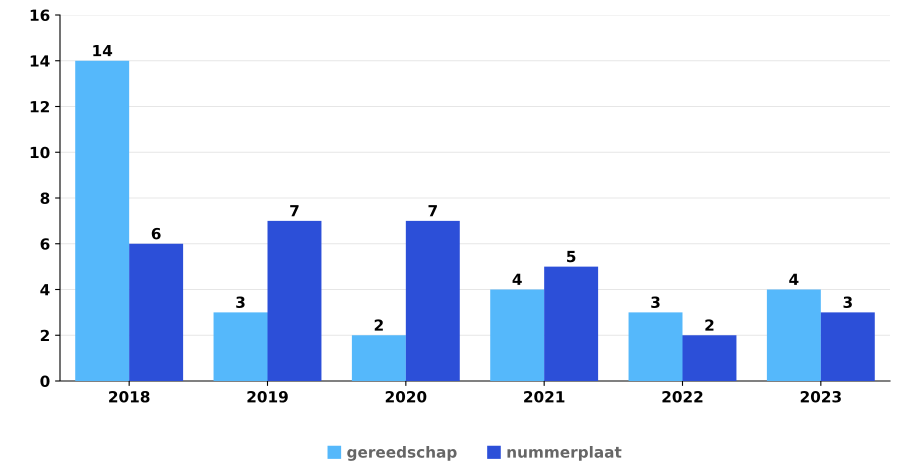 The image size is (901, 468). Describe the element at coordinates (571, 256) in the screenshot. I see `data-label: 5` at that location.